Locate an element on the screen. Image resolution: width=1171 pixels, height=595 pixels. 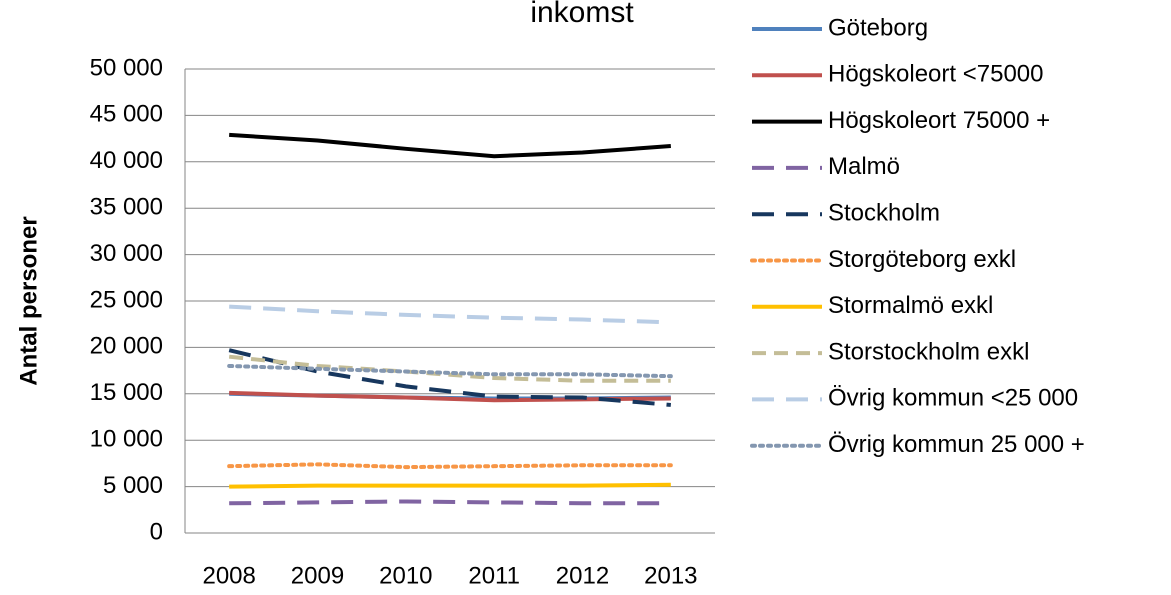
y-tick-label: 35 000 is located at coordinates (126, 207).